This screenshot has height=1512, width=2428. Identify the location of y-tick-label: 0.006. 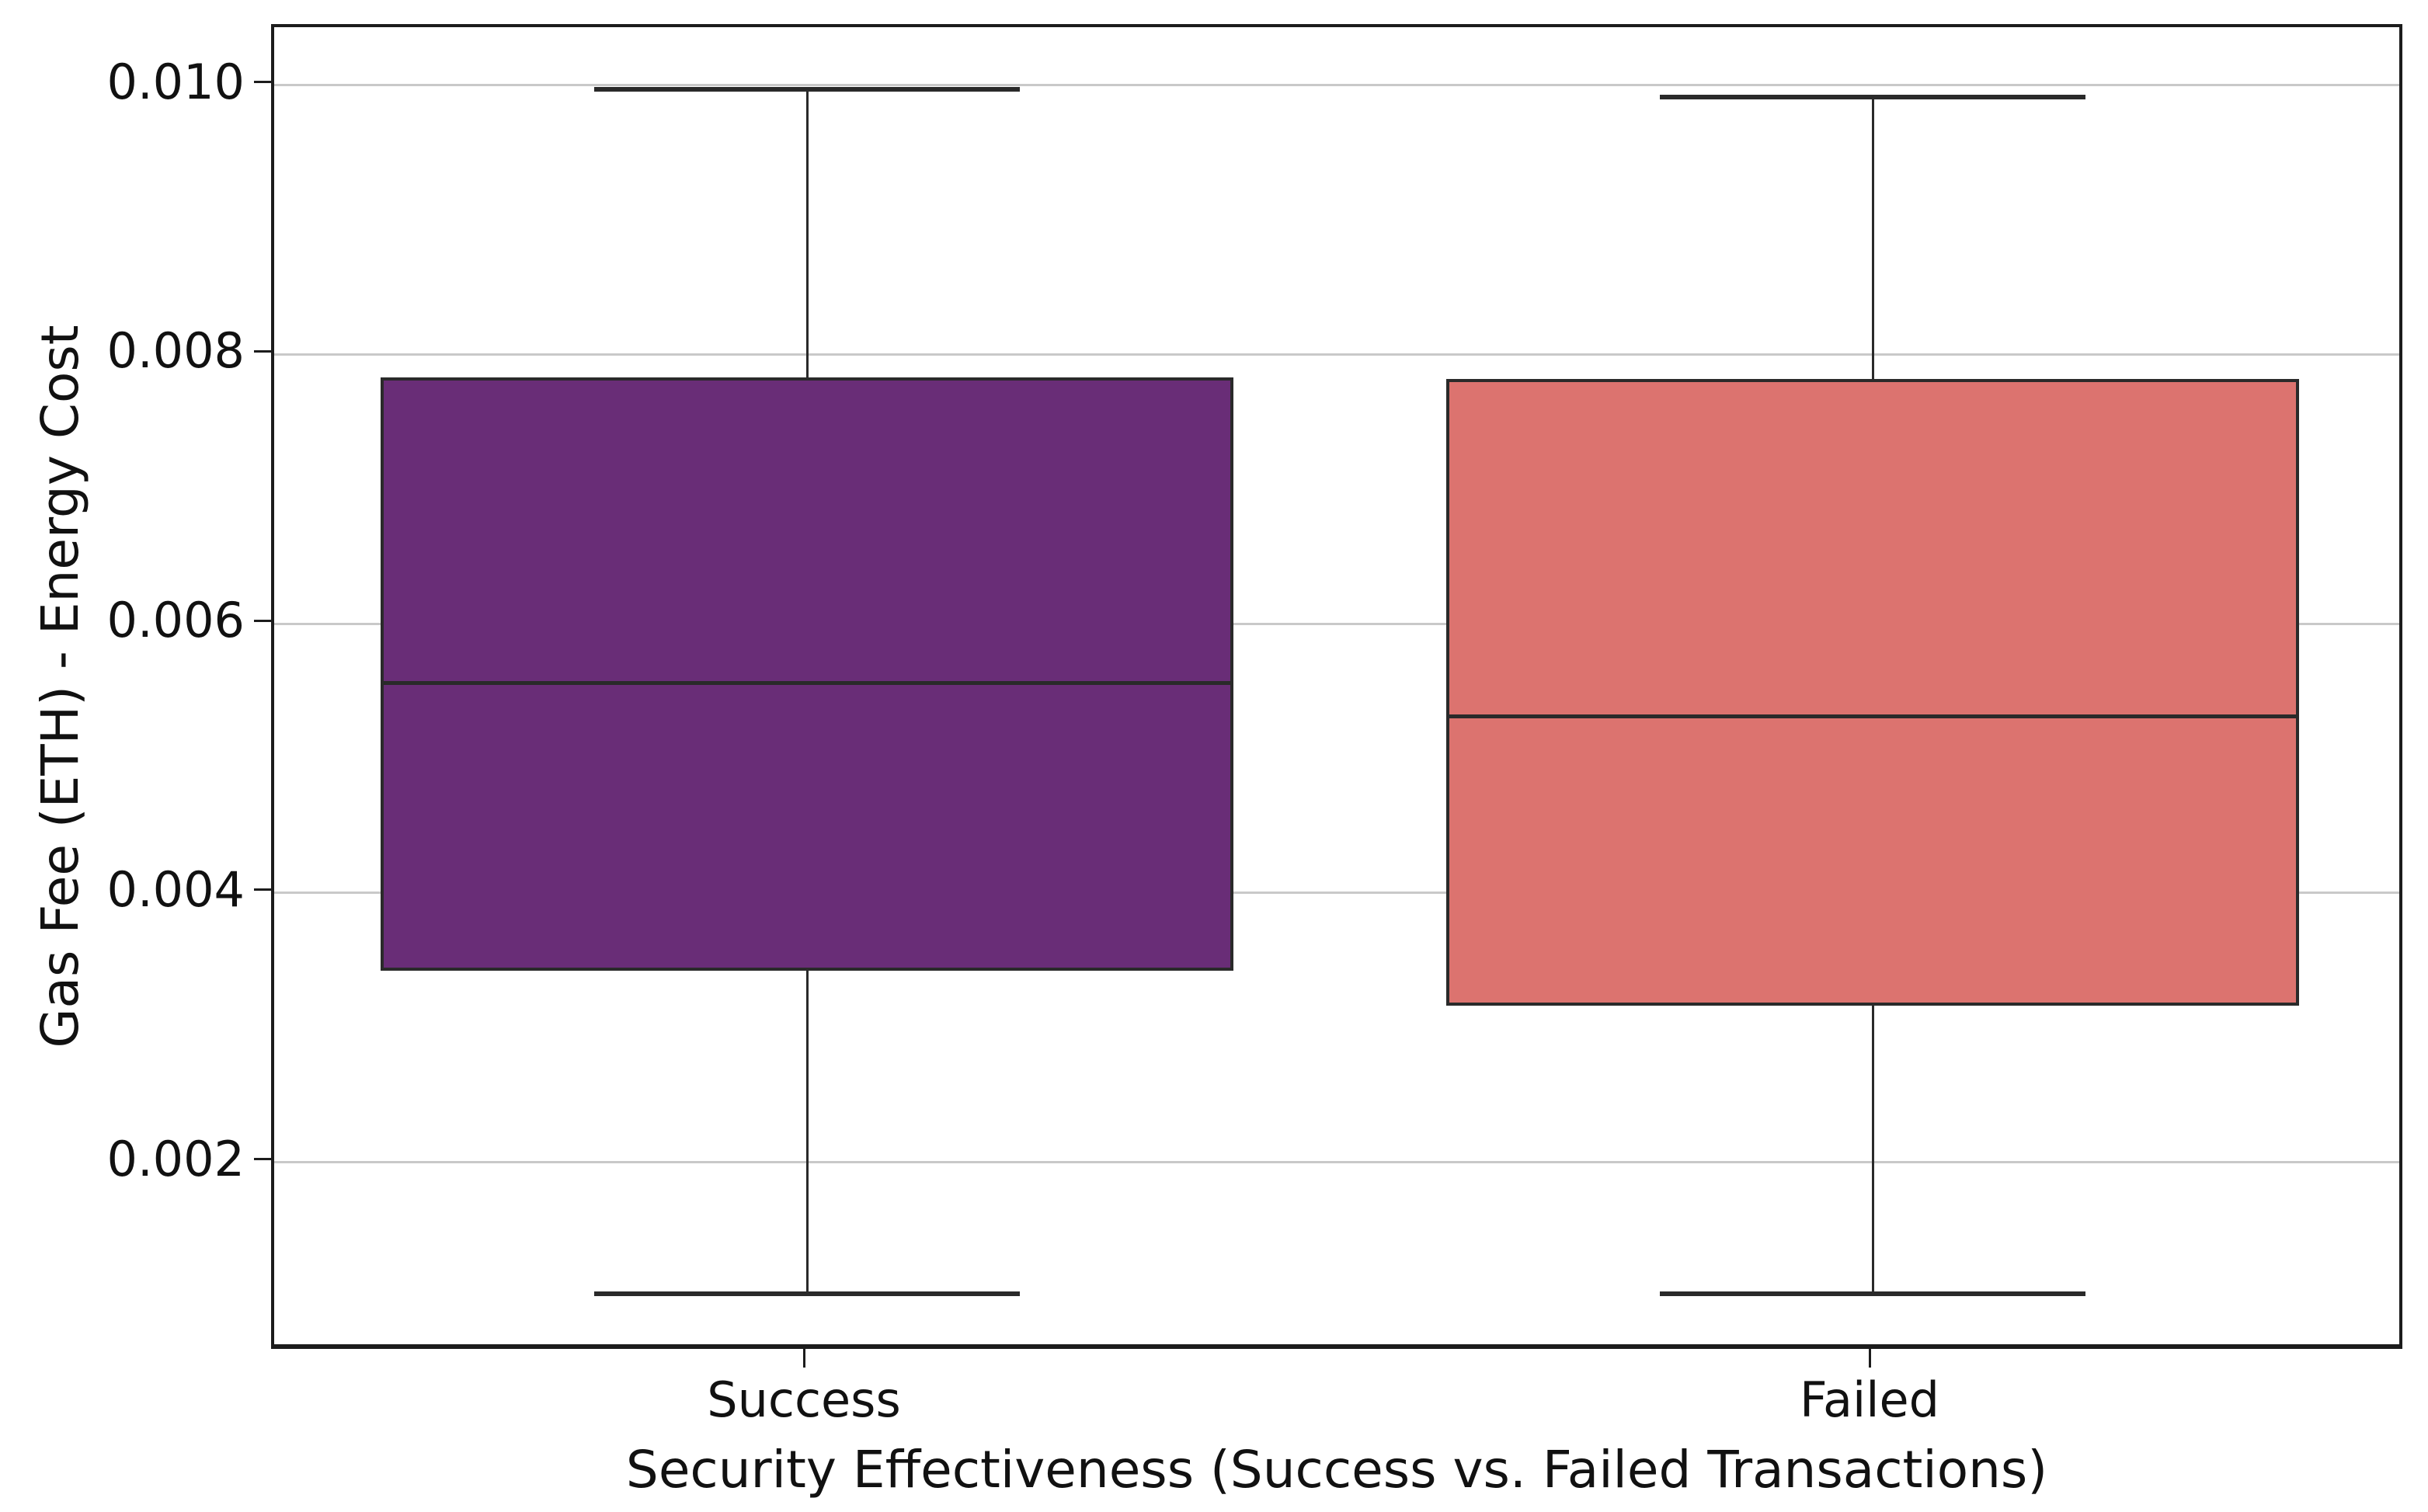
(176, 620).